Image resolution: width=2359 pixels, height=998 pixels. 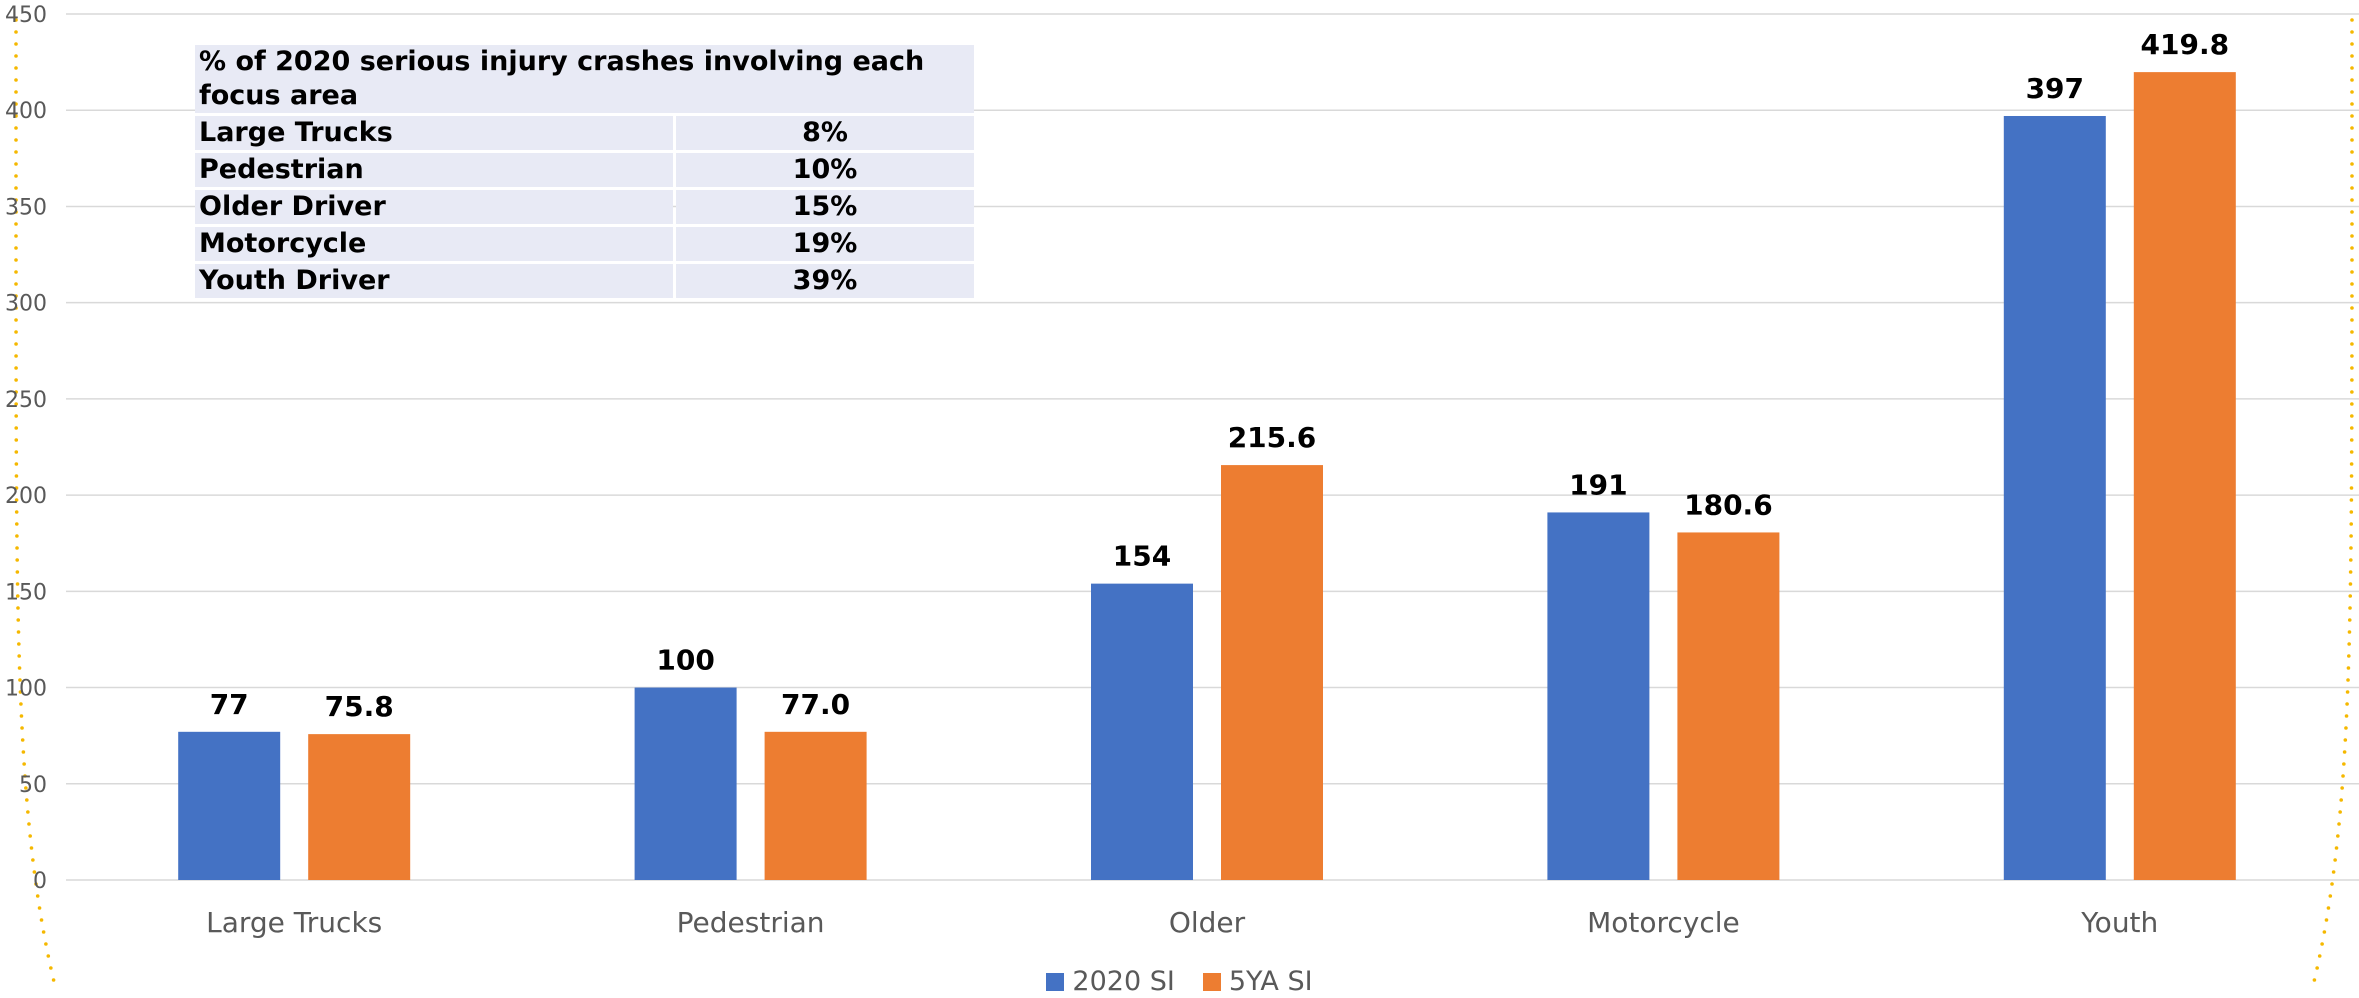 What do you see at coordinates (1270, 981) in the screenshot?
I see `legend-label: 5YA SI` at bounding box center [1270, 981].